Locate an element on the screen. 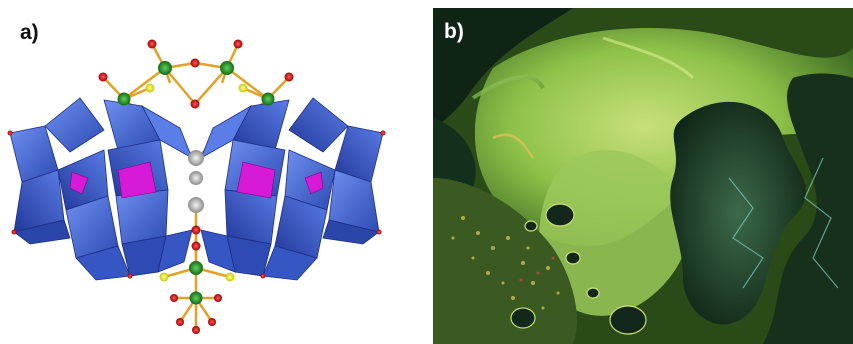 This screenshot has height=344, width=853. droplets is located at coordinates (578, 269).